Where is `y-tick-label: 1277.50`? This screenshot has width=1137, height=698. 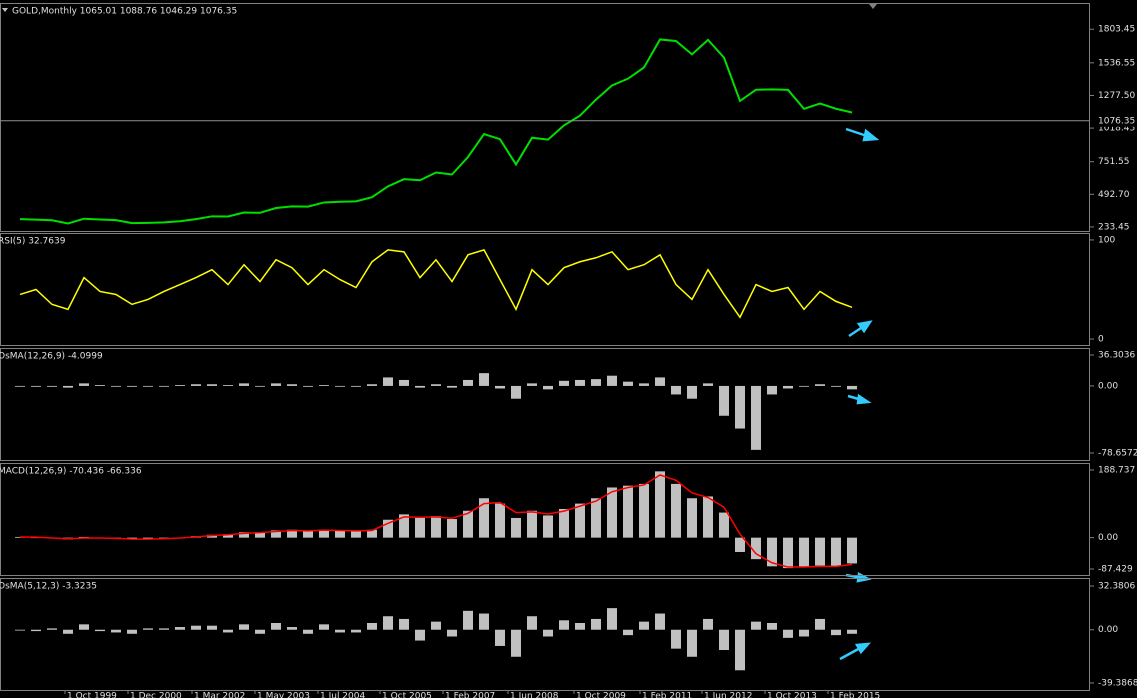
y-tick-label: 1277.50 is located at coordinates (1116, 96).